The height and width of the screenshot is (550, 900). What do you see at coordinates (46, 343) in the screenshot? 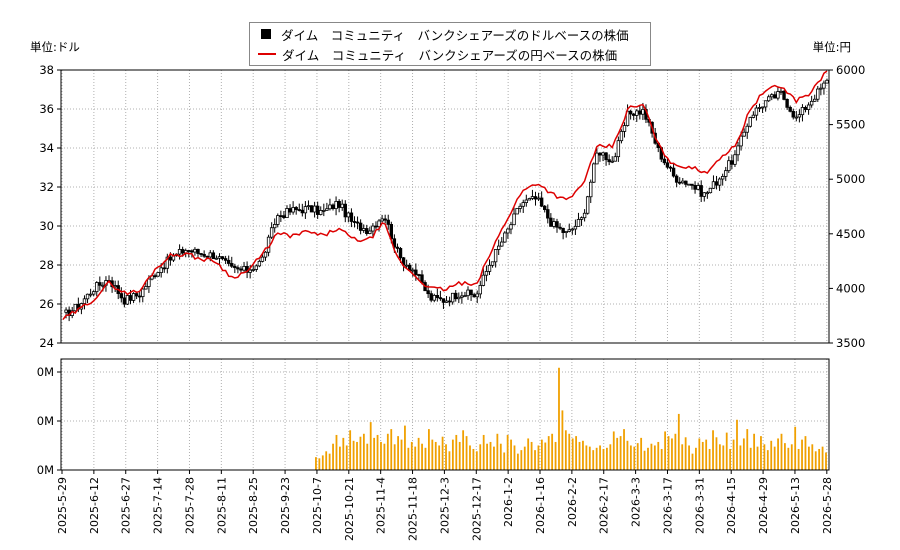
I see `left-tick-label: 24` at bounding box center [46, 343].